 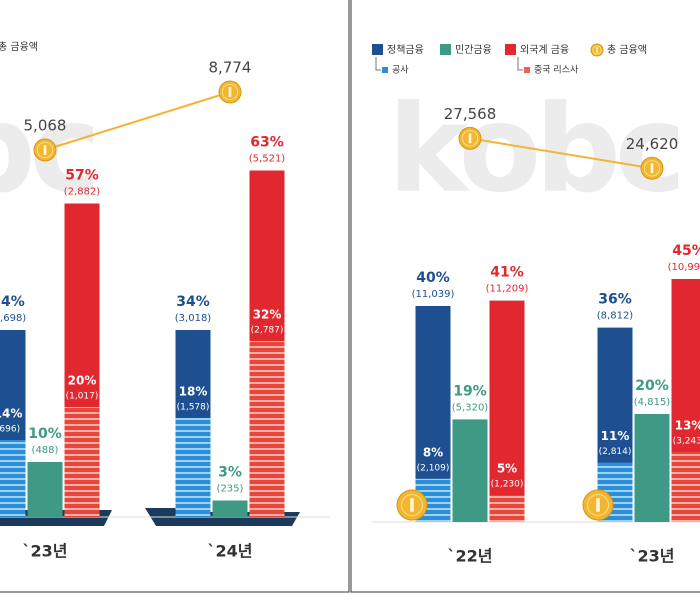 I want to click on bar-percent-label: 40%, so click(x=433, y=278).